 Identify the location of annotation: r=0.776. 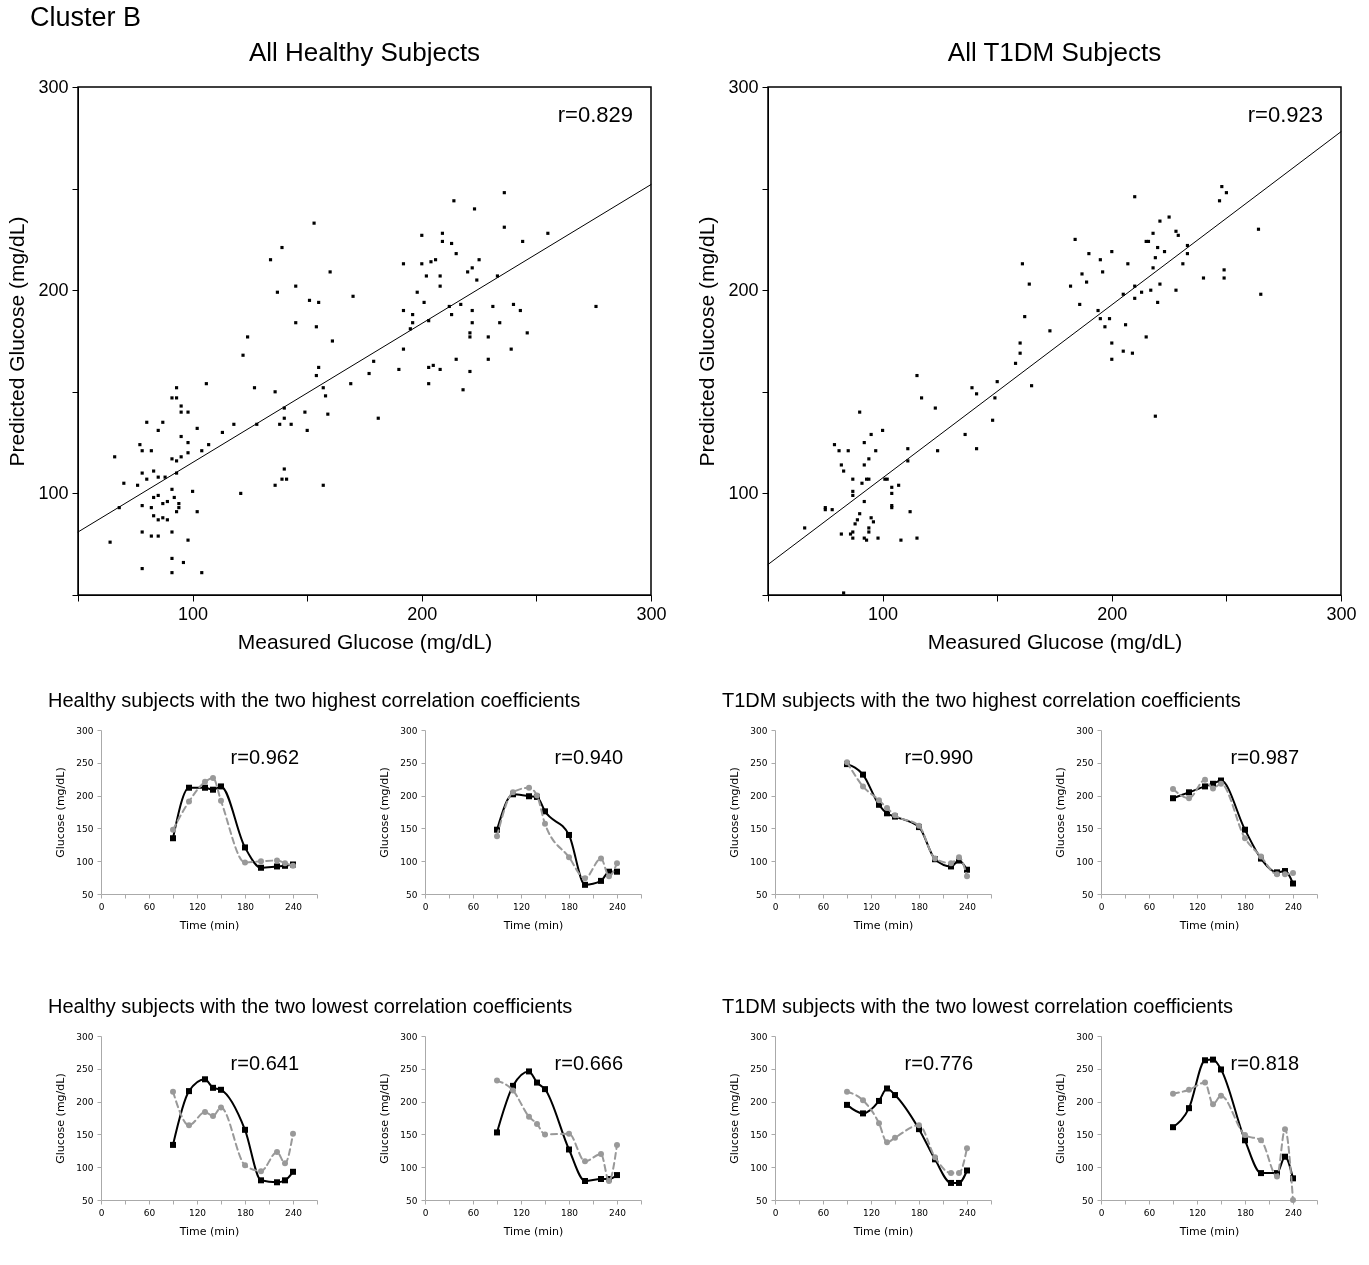
(938, 1063).